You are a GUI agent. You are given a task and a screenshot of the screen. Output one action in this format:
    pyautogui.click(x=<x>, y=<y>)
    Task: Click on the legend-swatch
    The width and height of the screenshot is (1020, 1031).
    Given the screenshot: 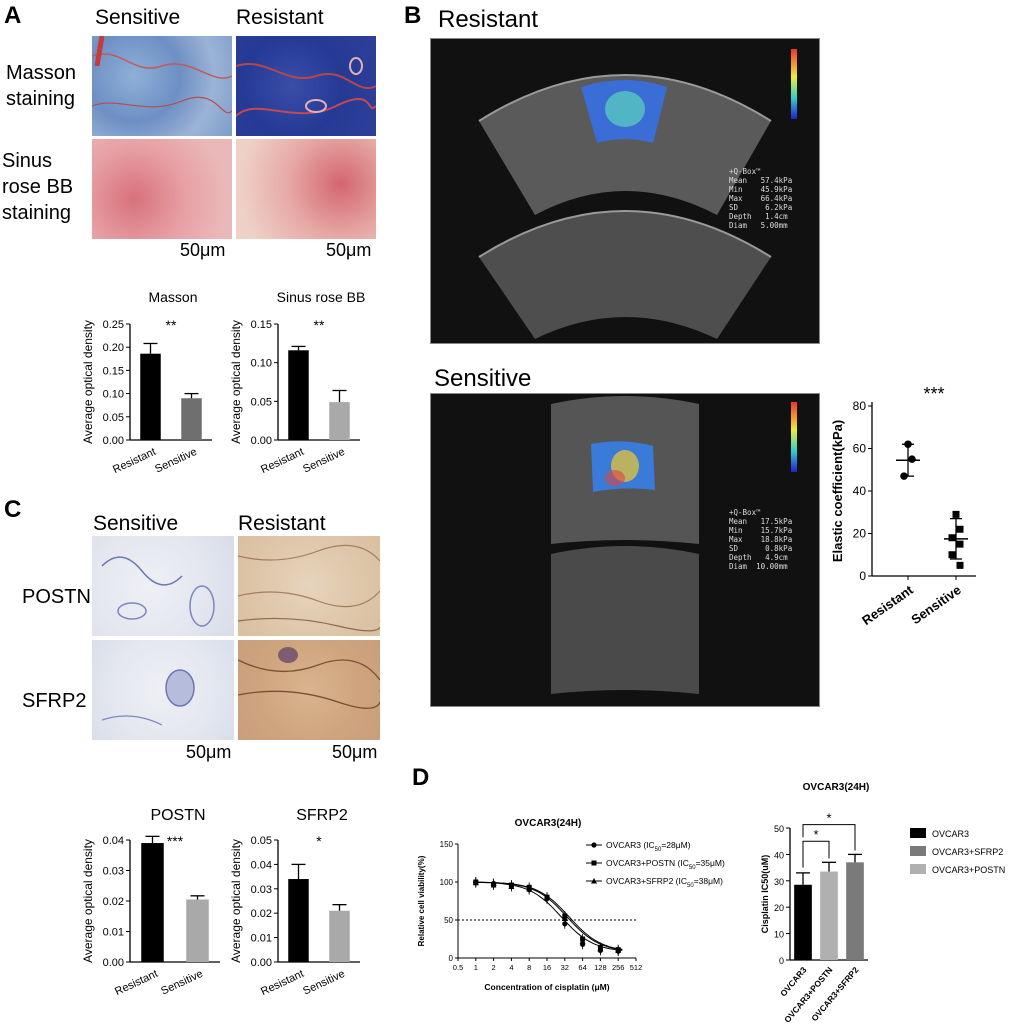 What is the action you would take?
    pyautogui.click(x=918, y=851)
    